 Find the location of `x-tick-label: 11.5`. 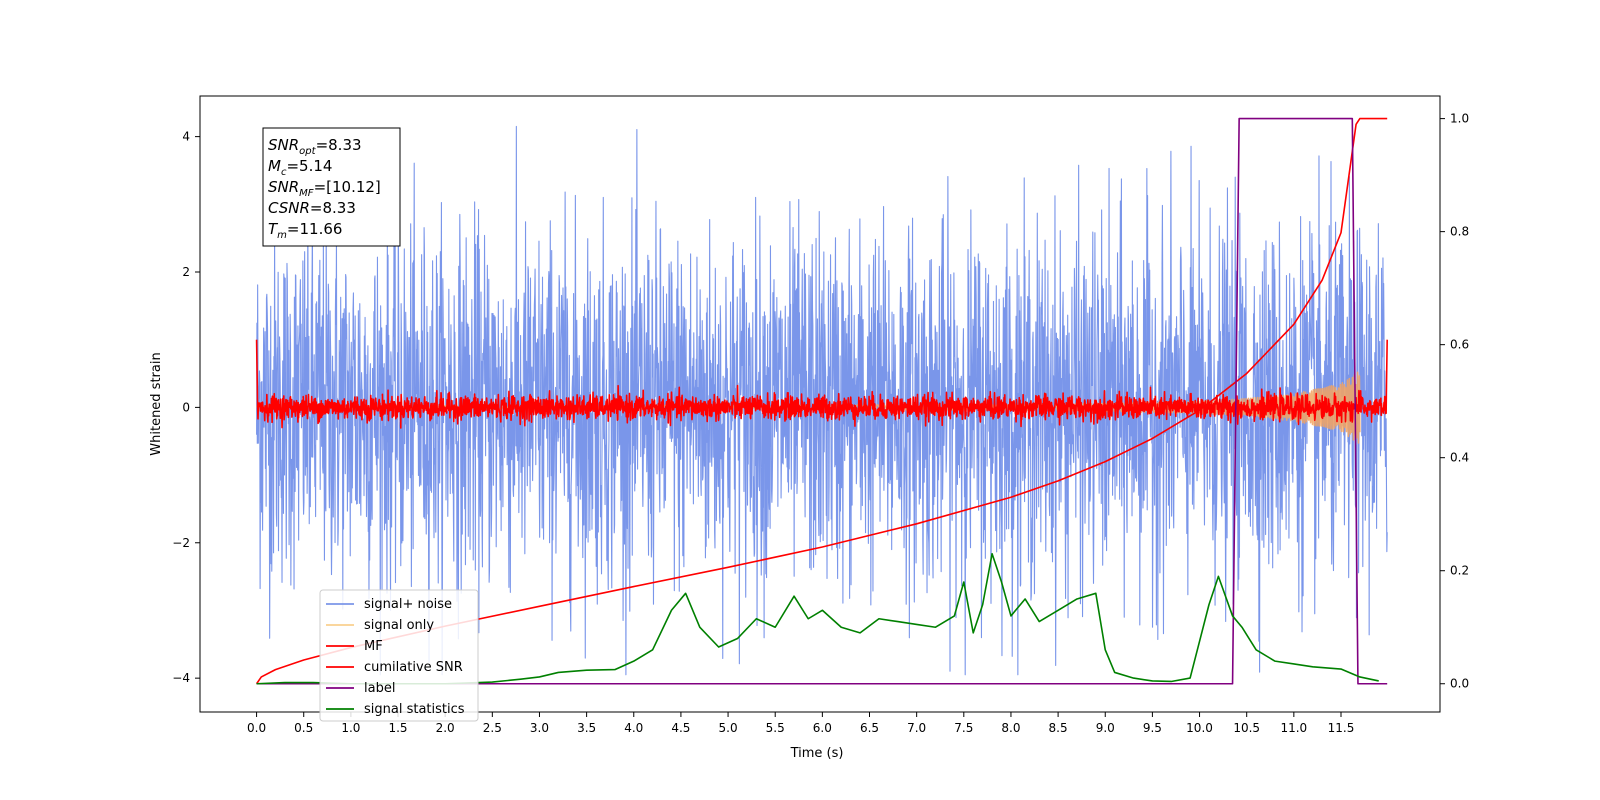

x-tick-label: 11.5 is located at coordinates (1341, 728).